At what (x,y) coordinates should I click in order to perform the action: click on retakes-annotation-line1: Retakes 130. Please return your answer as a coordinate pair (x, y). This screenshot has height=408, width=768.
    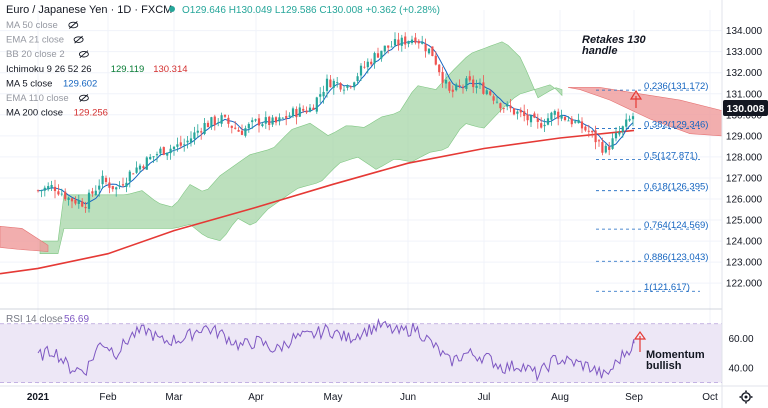
    Looking at the image, I should click on (614, 40).